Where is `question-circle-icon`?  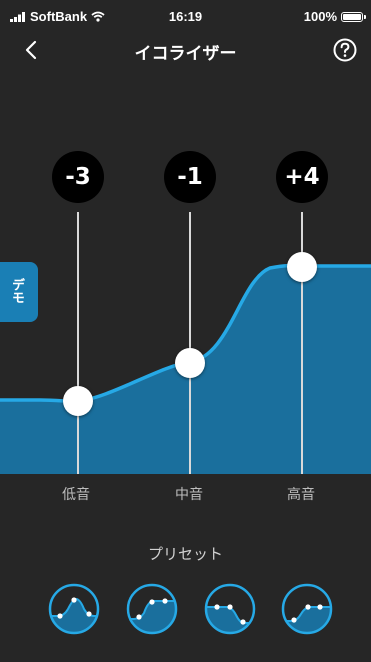
question-circle-icon is located at coordinates (345, 50).